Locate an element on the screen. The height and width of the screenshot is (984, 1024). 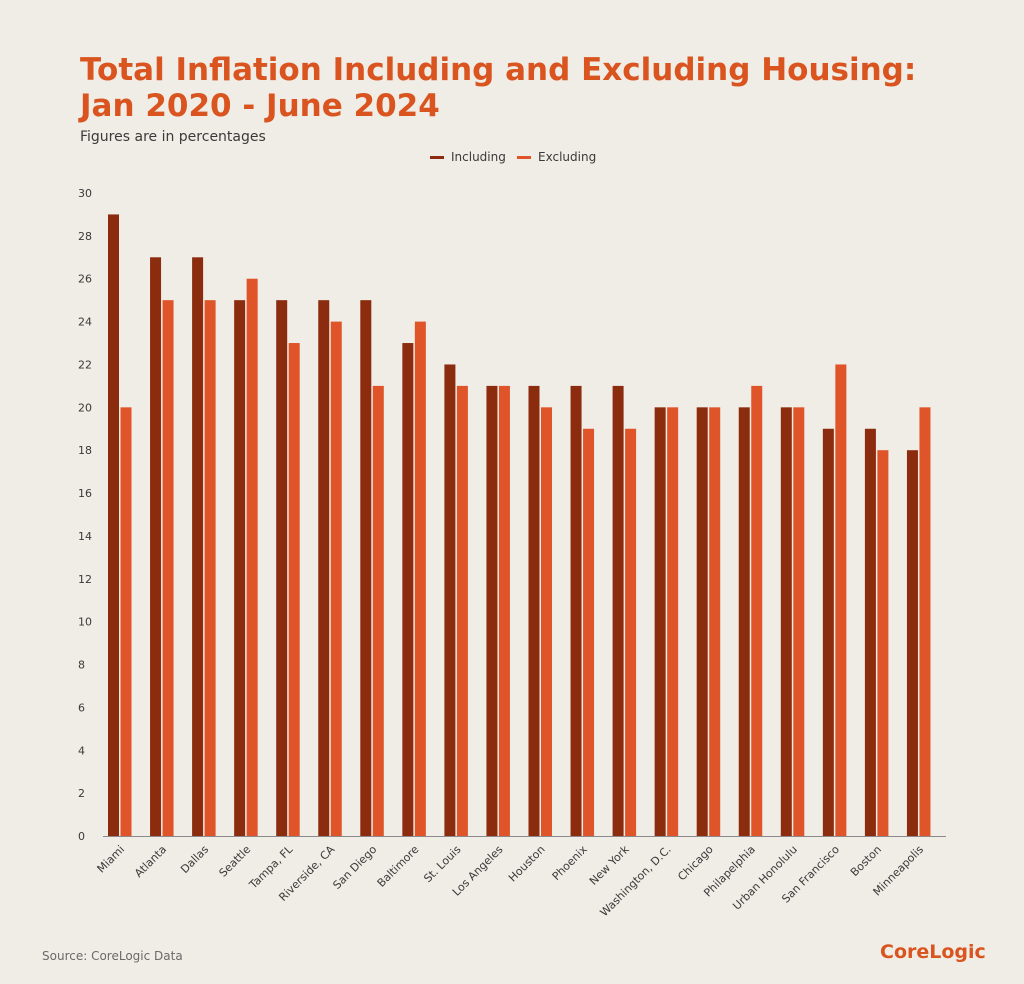
bar-excluding-san-francisco is located at coordinates (841, 600).